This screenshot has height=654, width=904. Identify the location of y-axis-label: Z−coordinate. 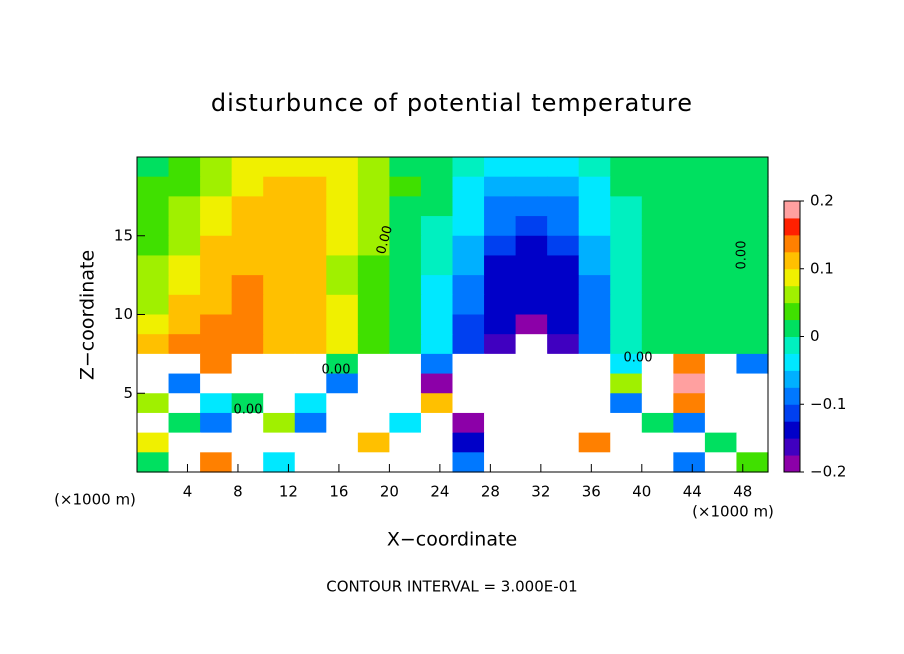
(88, 315).